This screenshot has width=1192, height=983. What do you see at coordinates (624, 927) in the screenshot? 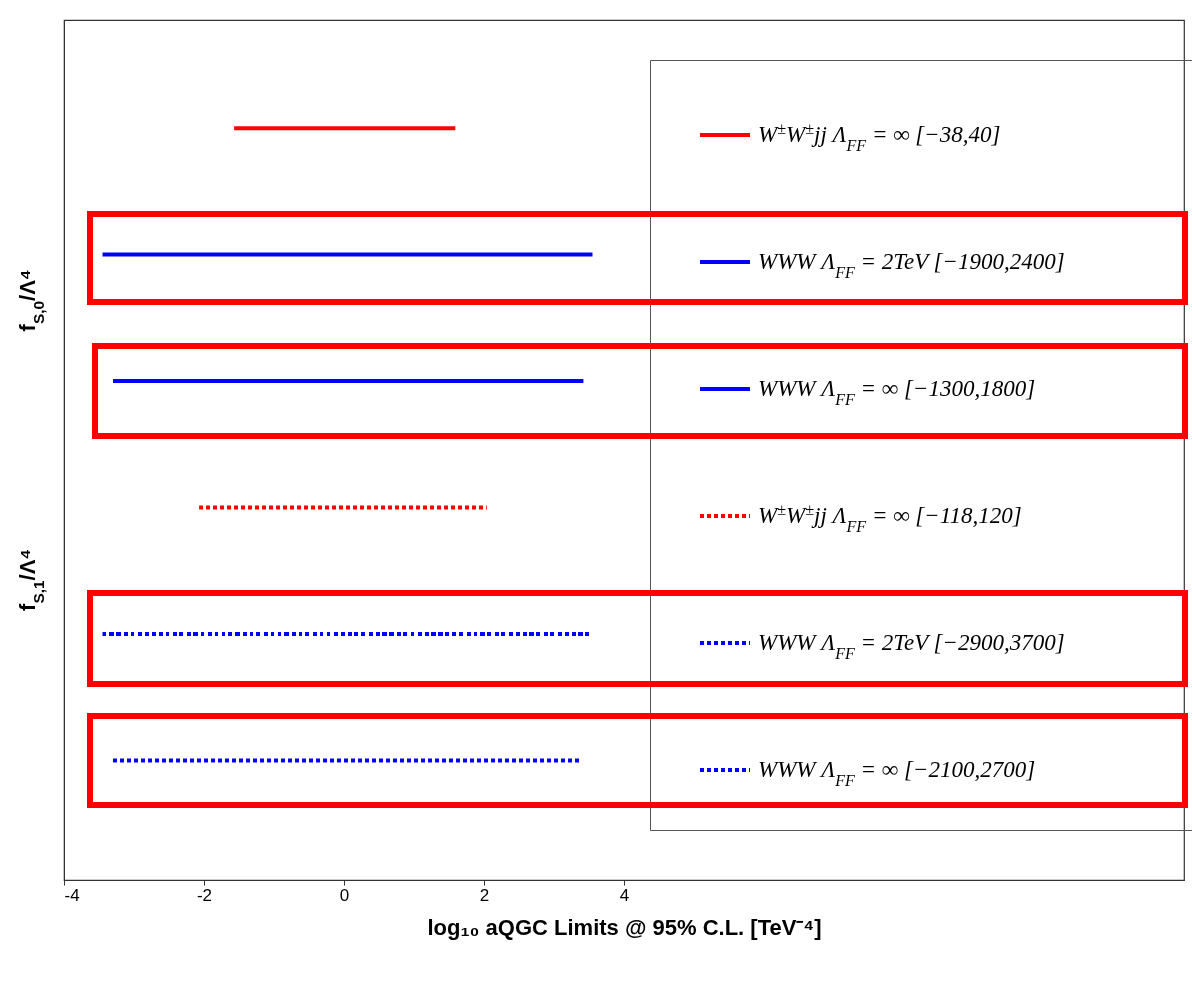
I see `x-axis-title: log₁₀ aQGC Limits @ 95% C.L. [TeV⁻⁴]` at bounding box center [624, 927].